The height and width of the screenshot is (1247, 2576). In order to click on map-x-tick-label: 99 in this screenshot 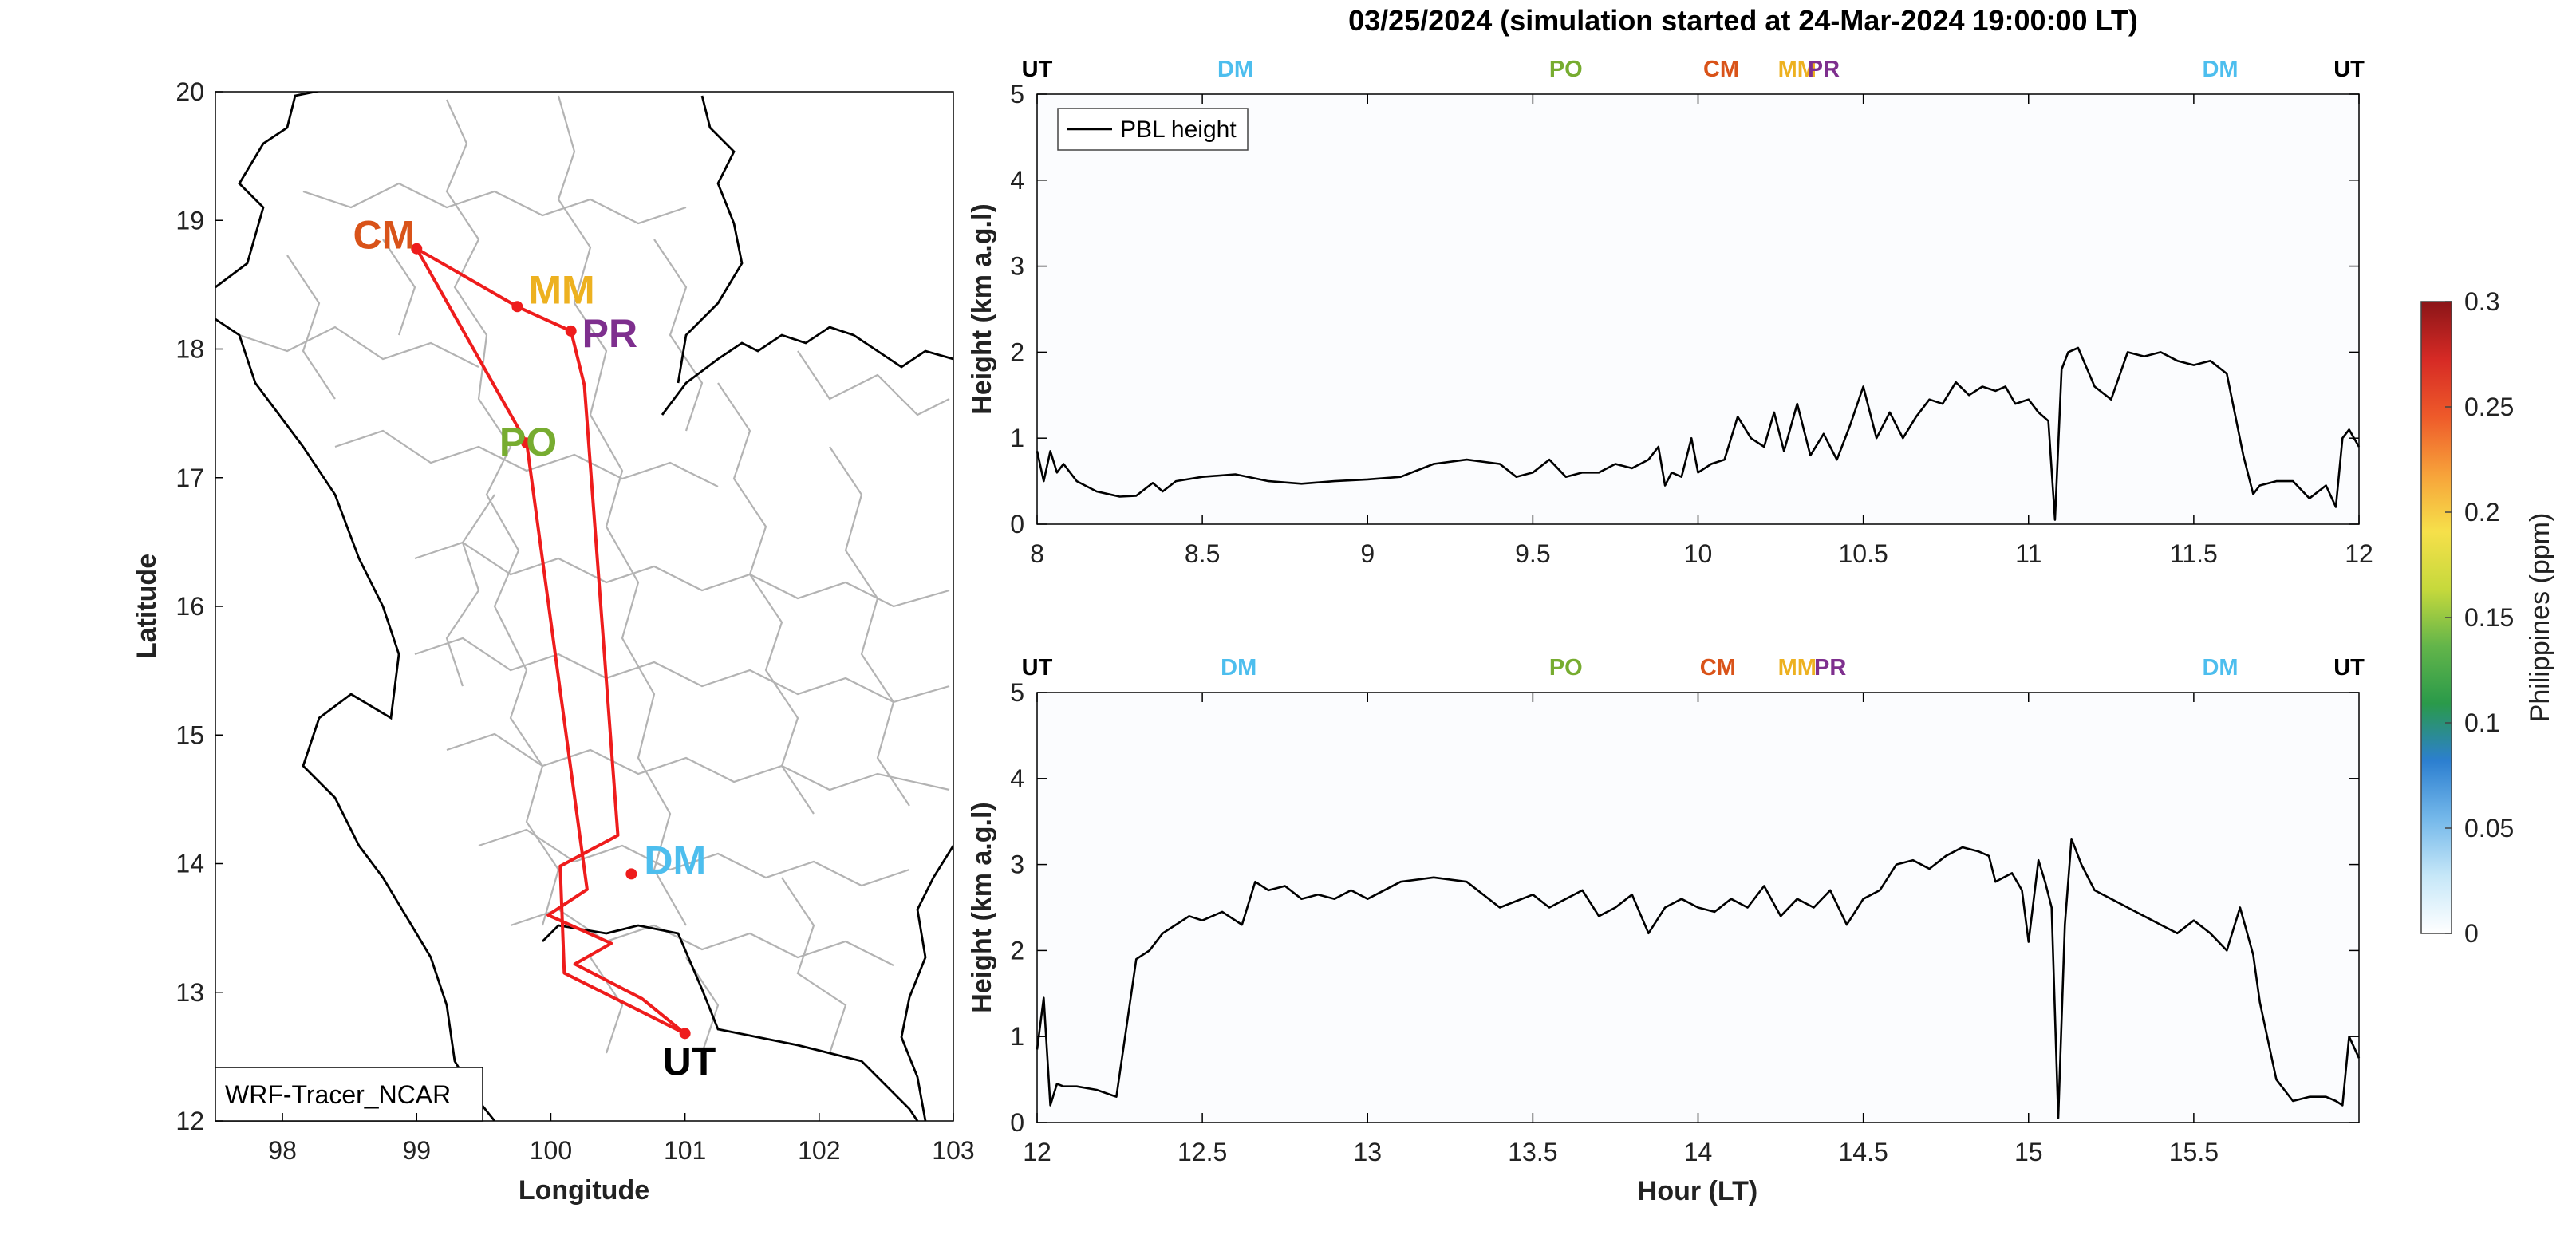, I will do `click(416, 1151)`.